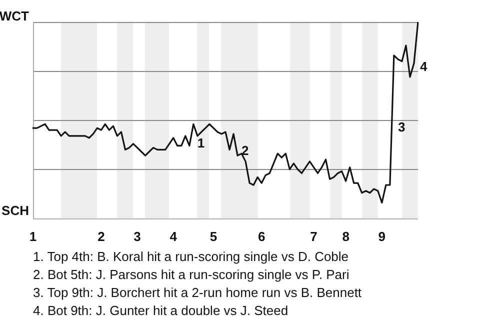 The height and width of the screenshot is (320, 480). What do you see at coordinates (245, 150) in the screenshot?
I see `annotation: 2` at bounding box center [245, 150].